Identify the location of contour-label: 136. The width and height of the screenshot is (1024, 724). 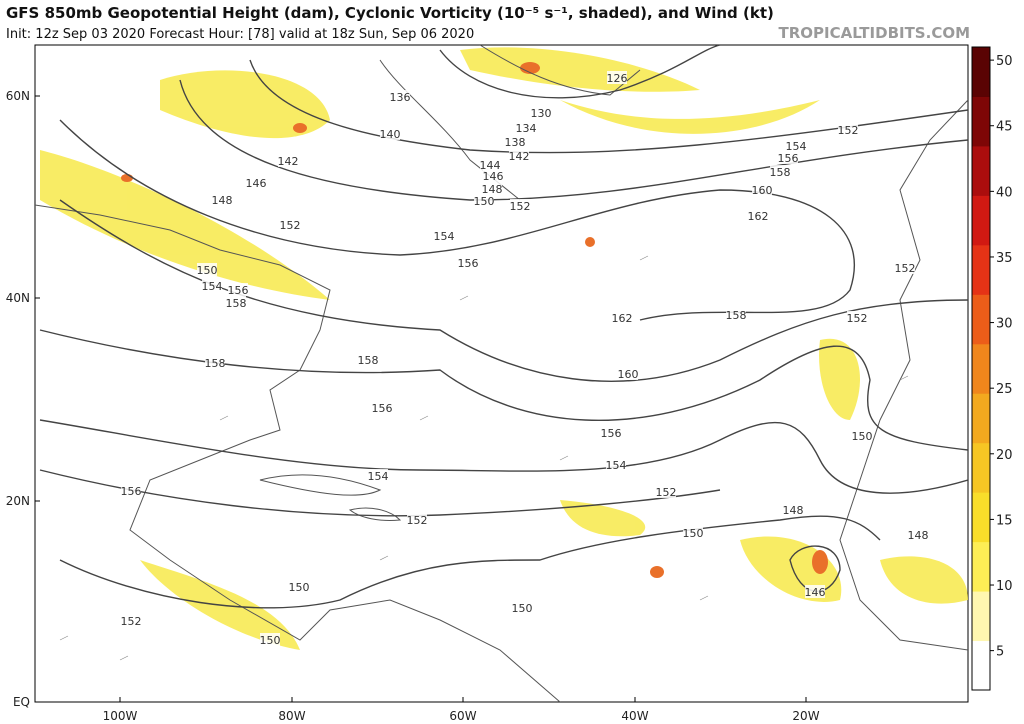
(400, 97).